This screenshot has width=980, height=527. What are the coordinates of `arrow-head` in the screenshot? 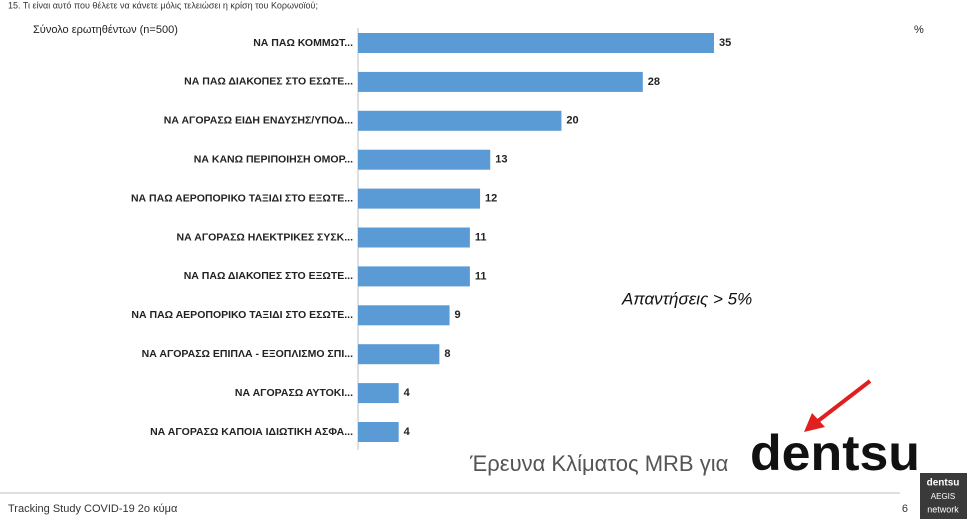 It's located at (814, 422).